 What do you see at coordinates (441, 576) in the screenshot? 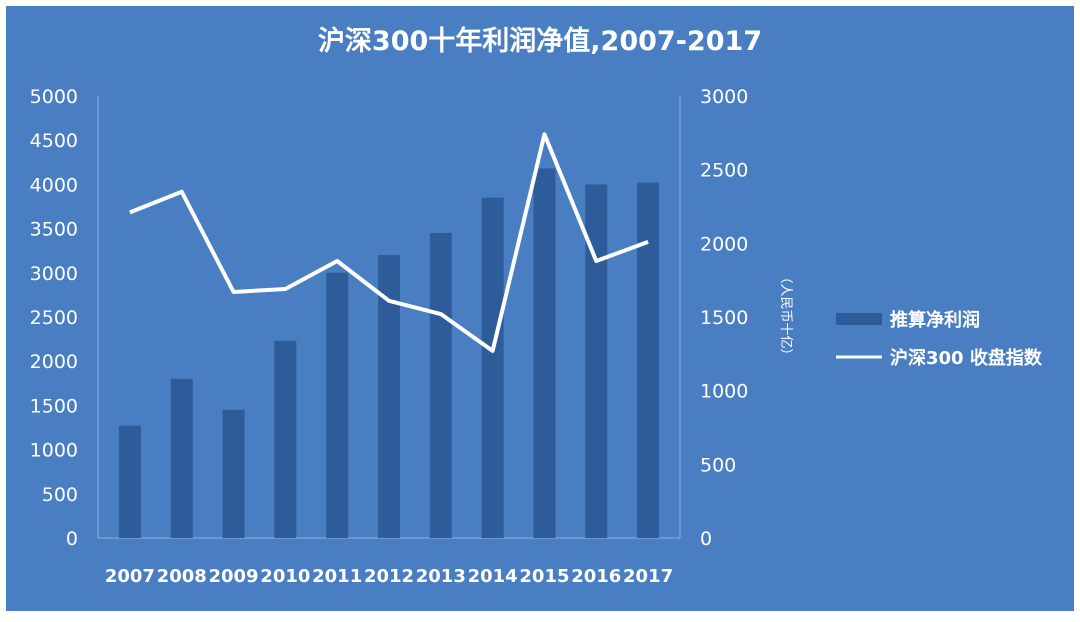
I see `x-tick-label: 2013` at bounding box center [441, 576].